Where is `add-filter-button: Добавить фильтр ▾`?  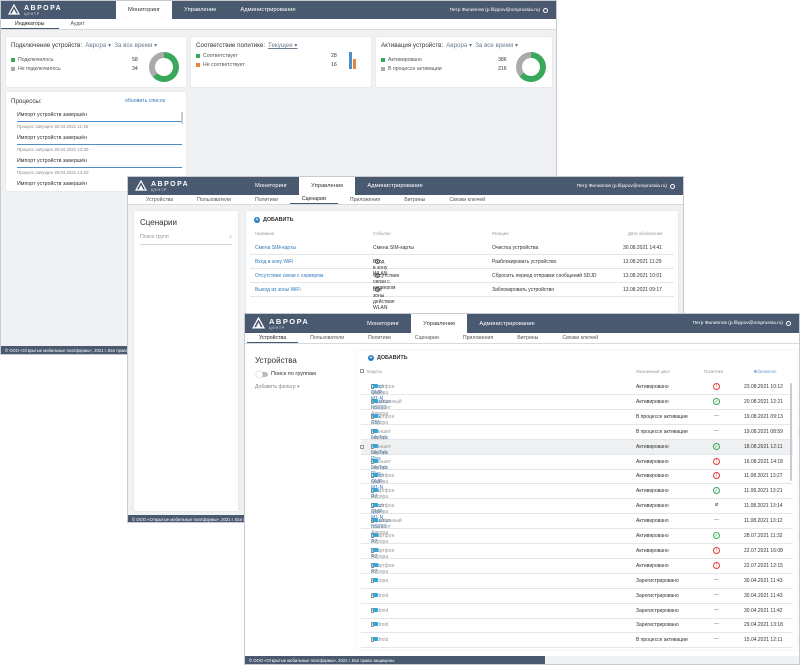 add-filter-button: Добавить фильтр ▾ is located at coordinates (277, 387).